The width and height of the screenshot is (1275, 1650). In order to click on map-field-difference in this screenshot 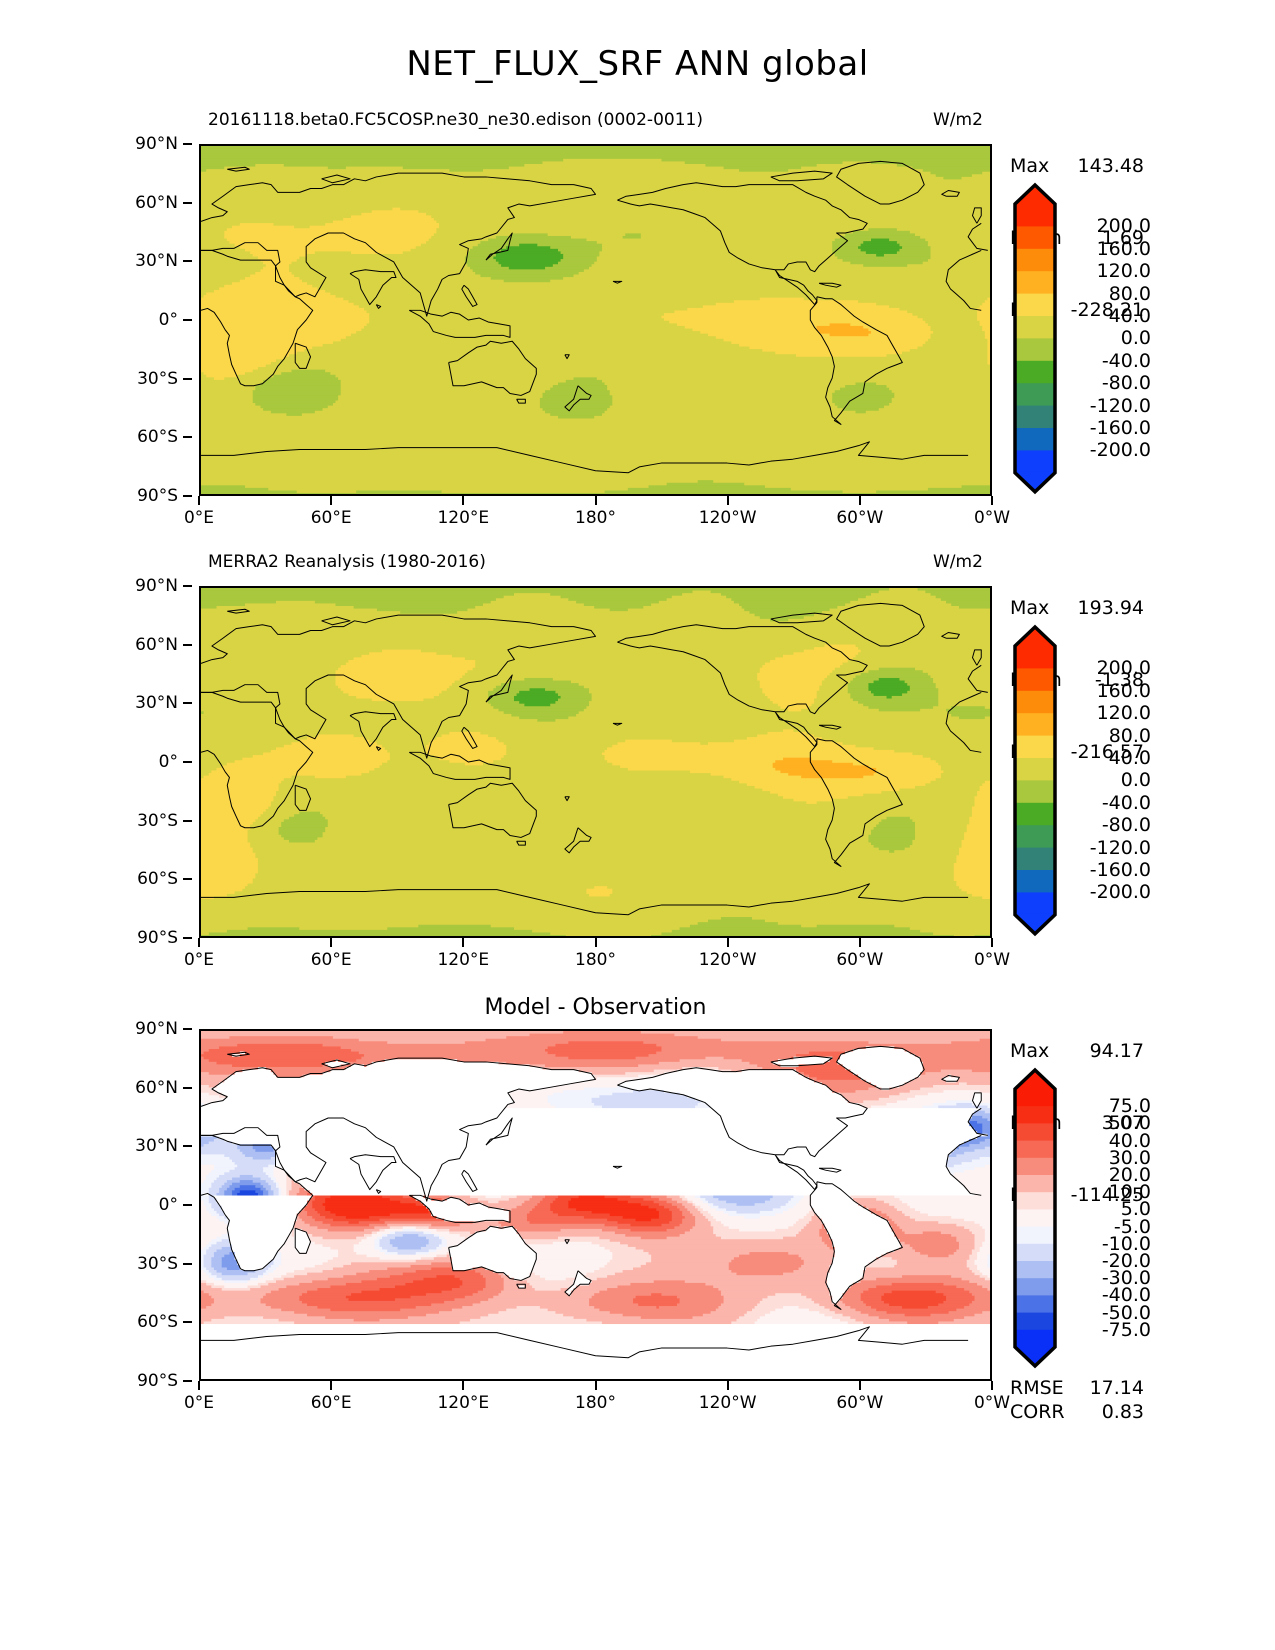, I will do `click(595, 1205)`.